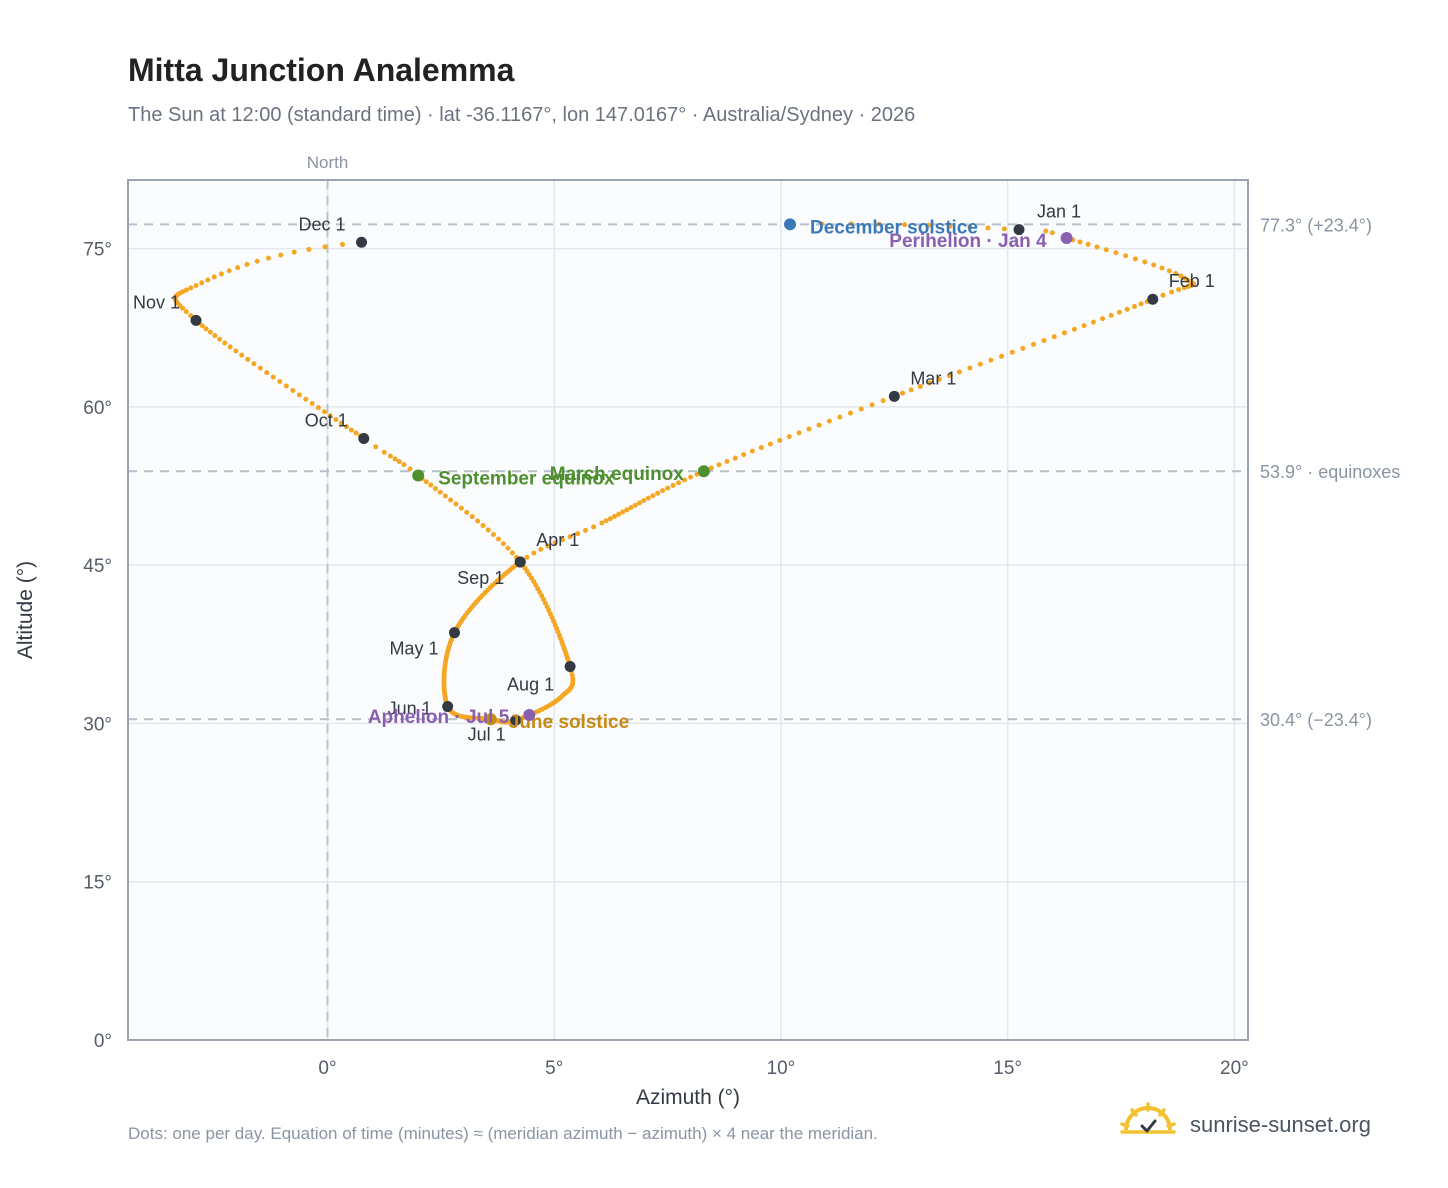 Image resolution: width=1448 pixels, height=1188 pixels. Describe the element at coordinates (327, 1068) in the screenshot. I see `x-tick-label: 0°` at that location.